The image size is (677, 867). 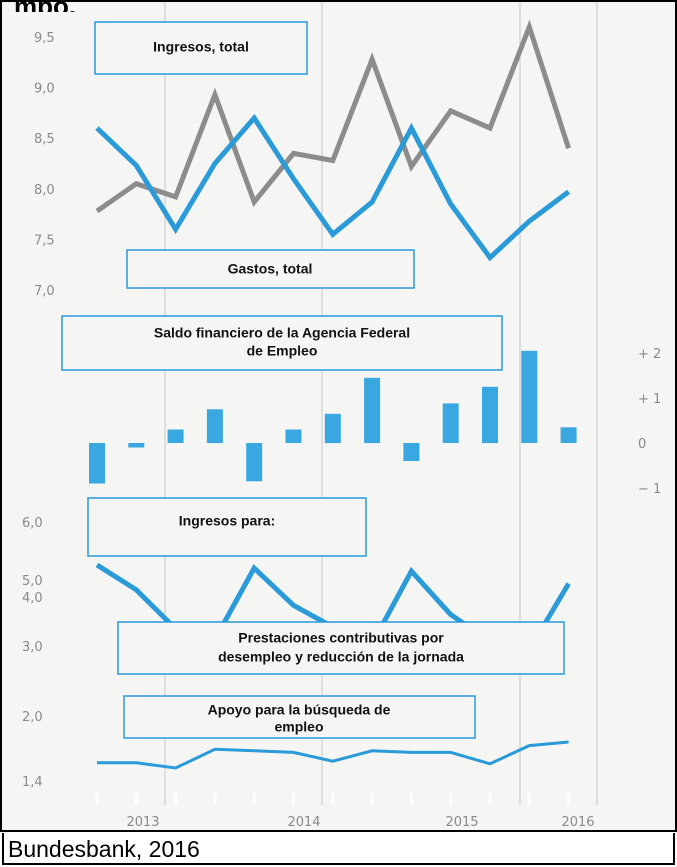 I want to click on legend-label-ingresos-total: Ingresos, total, so click(x=201, y=47).